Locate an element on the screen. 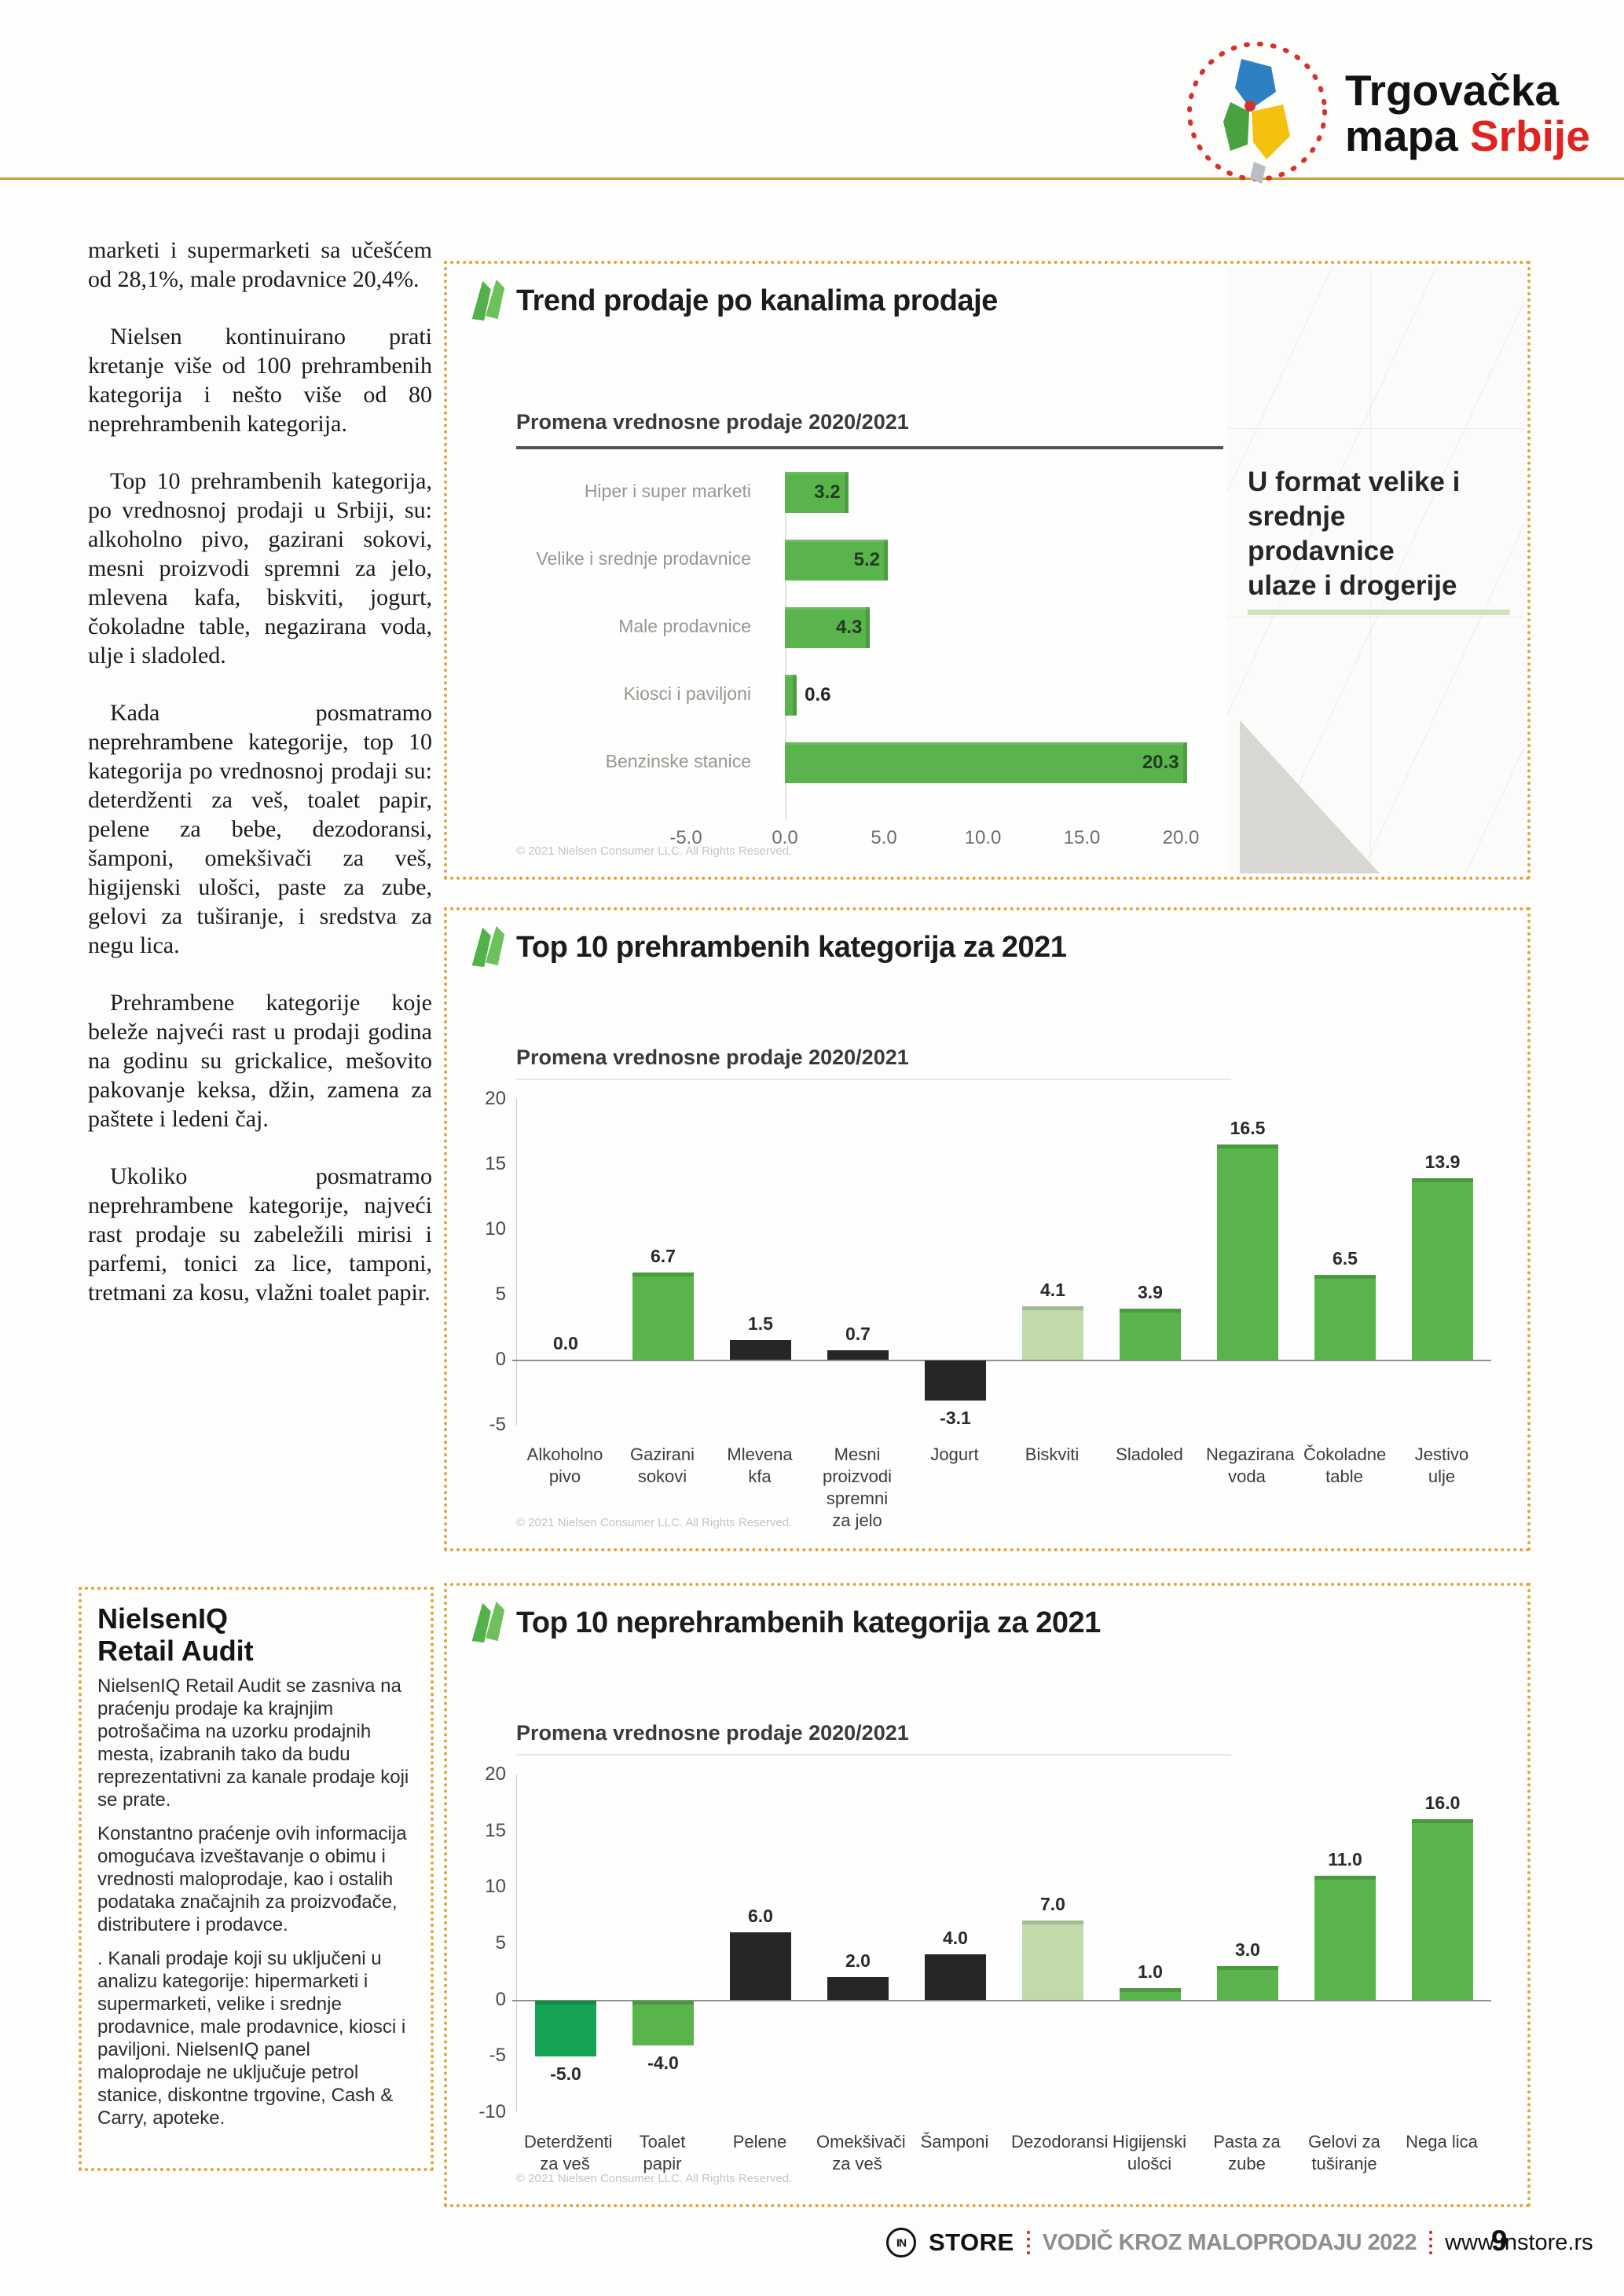  footer-website: www.instore.rs is located at coordinates (1519, 2242).